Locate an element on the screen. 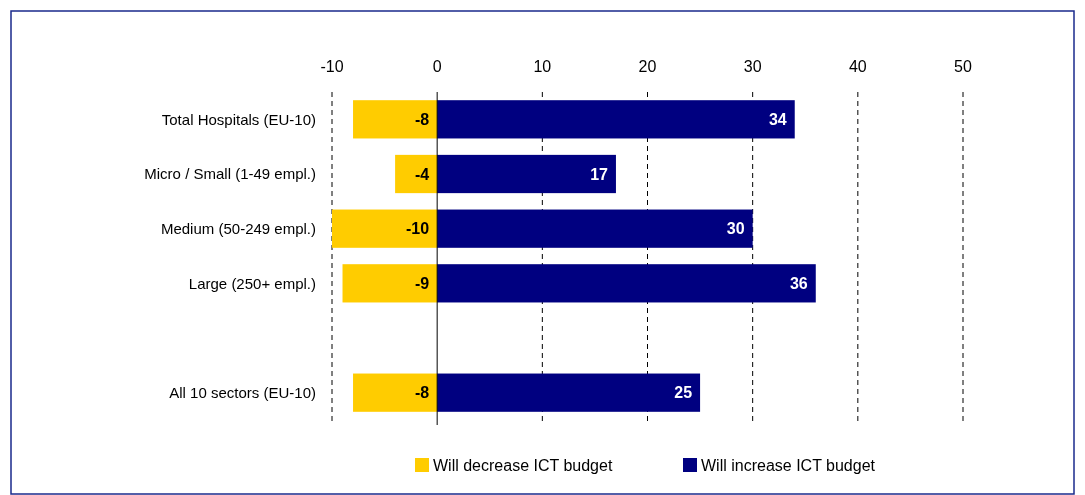  x-tick-label: -10 is located at coordinates (332, 66).